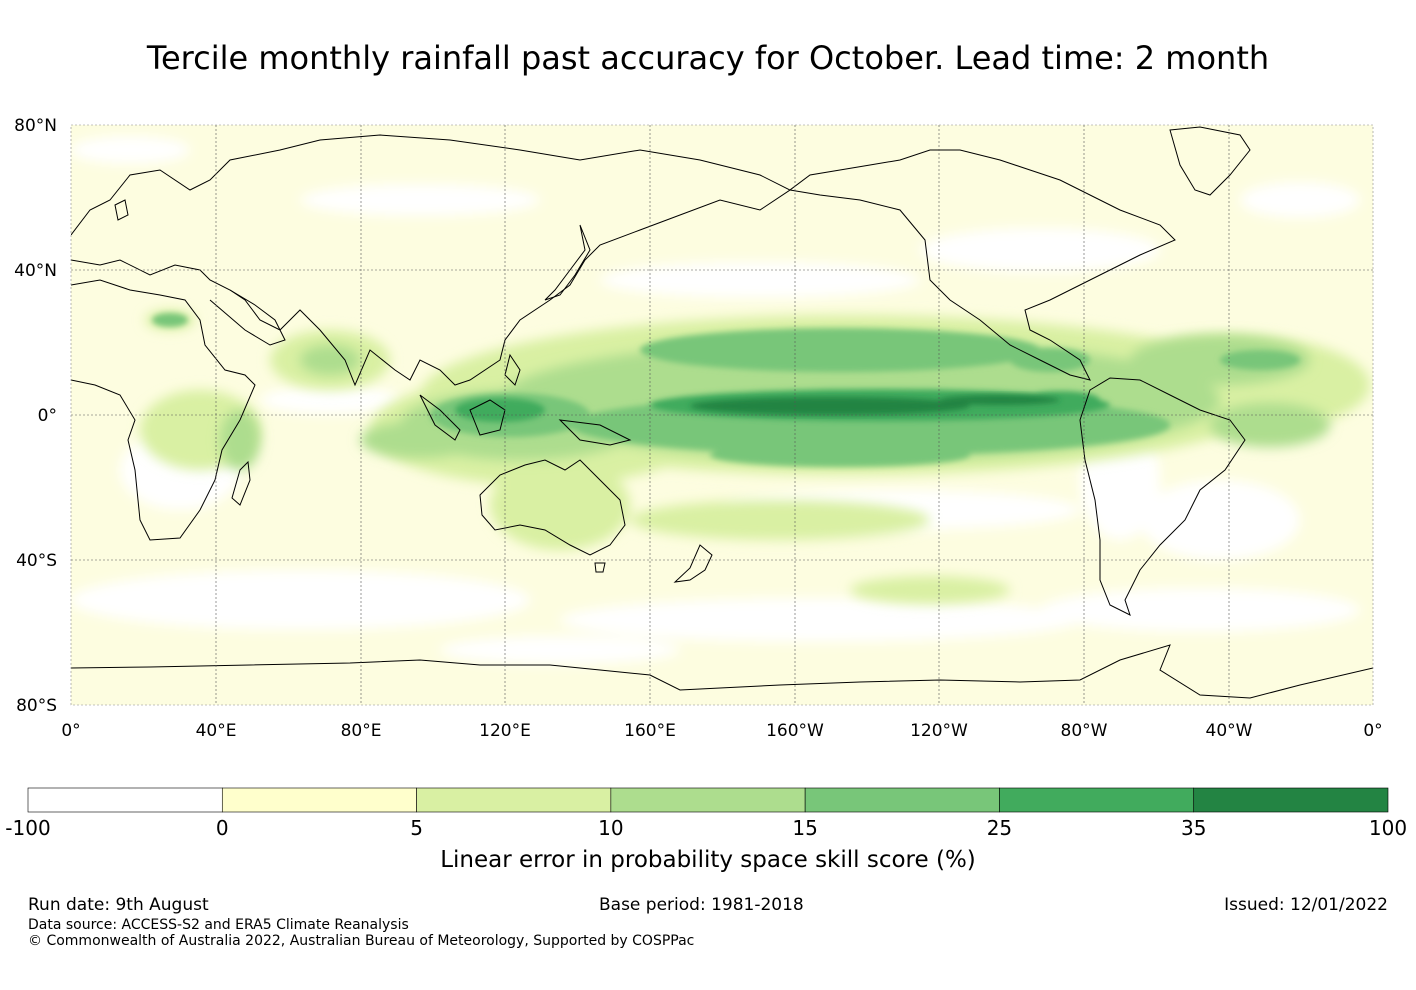  Describe the element at coordinates (701, 905) in the screenshot. I see `base-period: Base period: 1981-2018` at that location.